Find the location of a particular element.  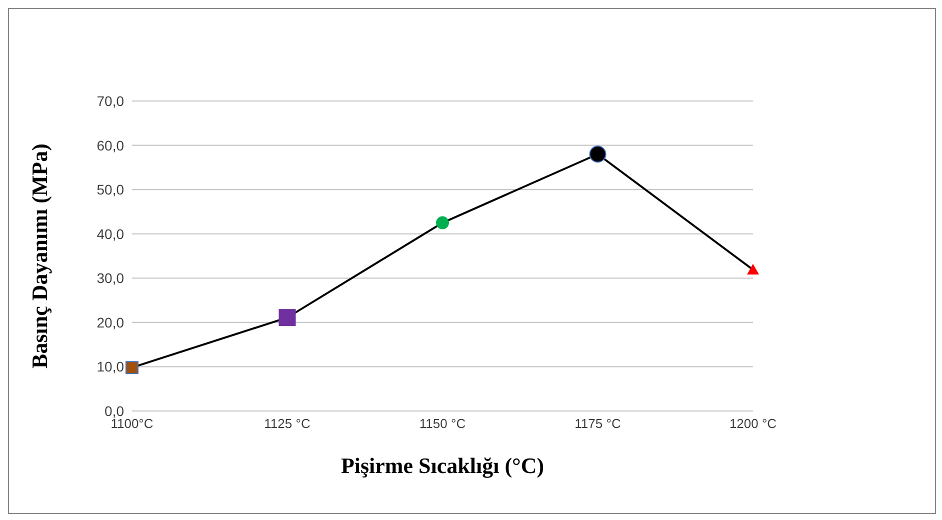

y-tick-label: 50,0 is located at coordinates (110, 190).